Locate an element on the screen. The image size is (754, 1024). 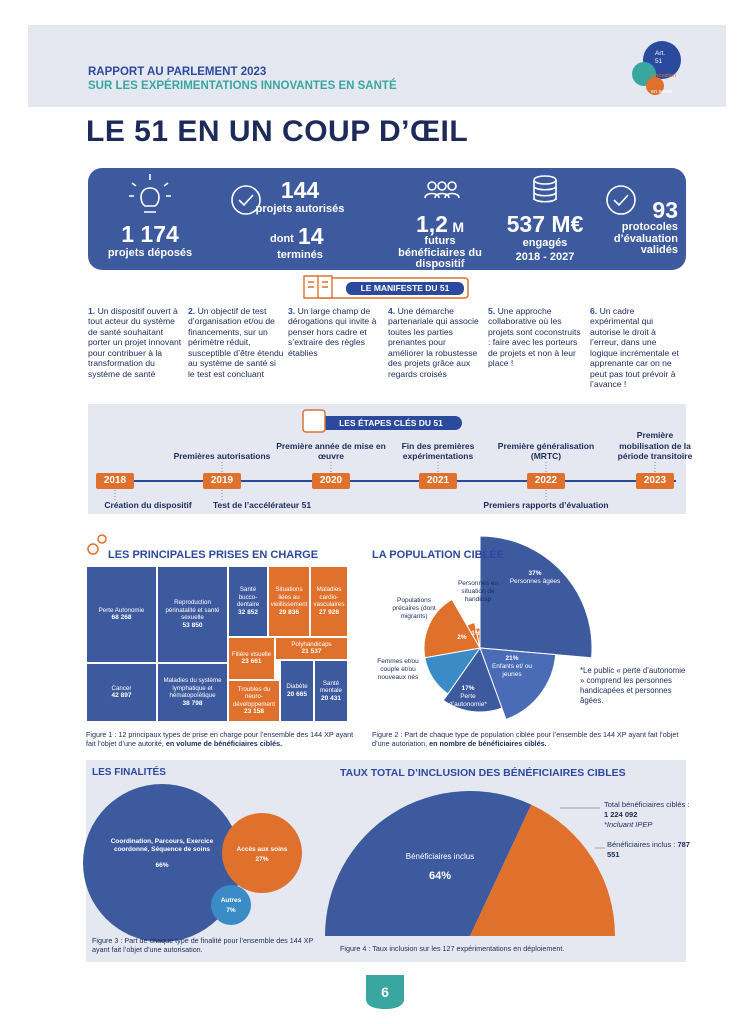
cell-value: 68 268 is located at coordinates (121, 618).